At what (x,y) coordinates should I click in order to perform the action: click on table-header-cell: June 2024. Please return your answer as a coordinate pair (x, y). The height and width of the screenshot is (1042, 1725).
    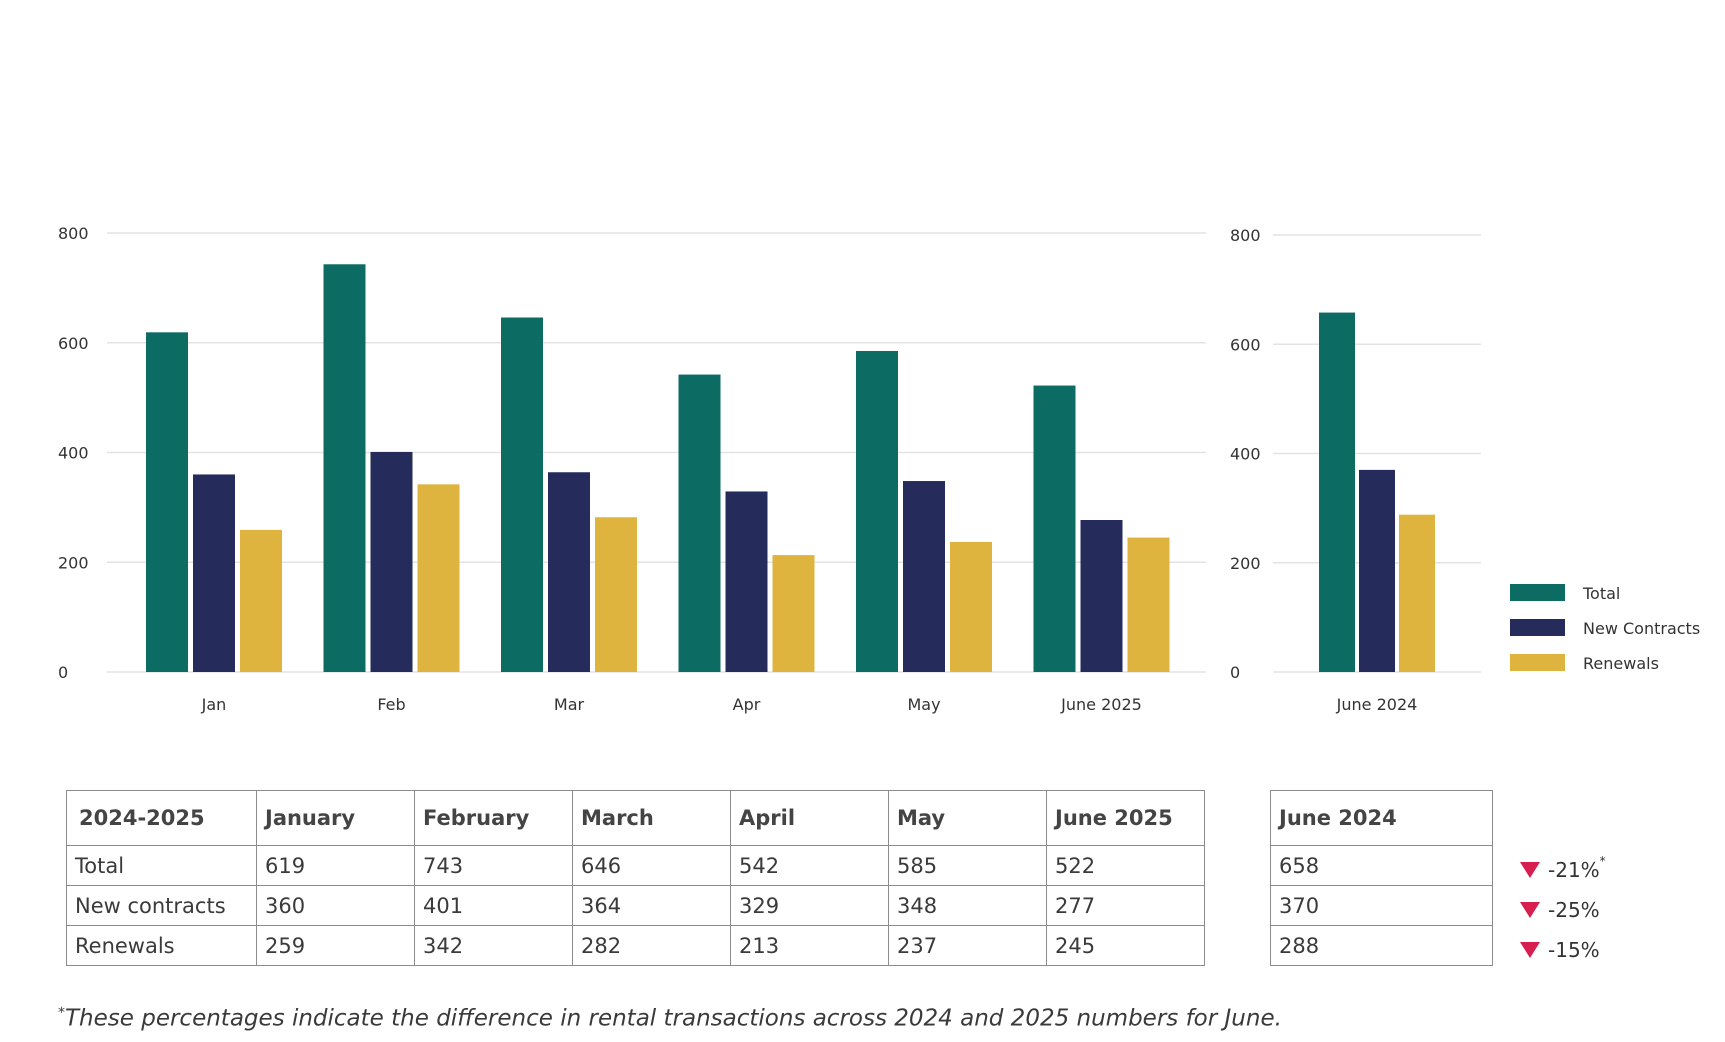
    Looking at the image, I should click on (1381, 818).